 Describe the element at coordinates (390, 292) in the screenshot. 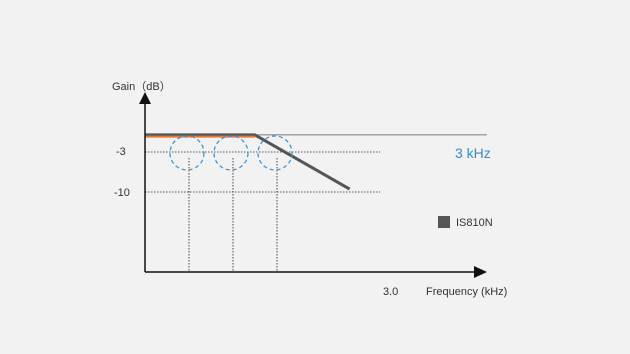

I see `x-tick-label-3: 3.0` at that location.